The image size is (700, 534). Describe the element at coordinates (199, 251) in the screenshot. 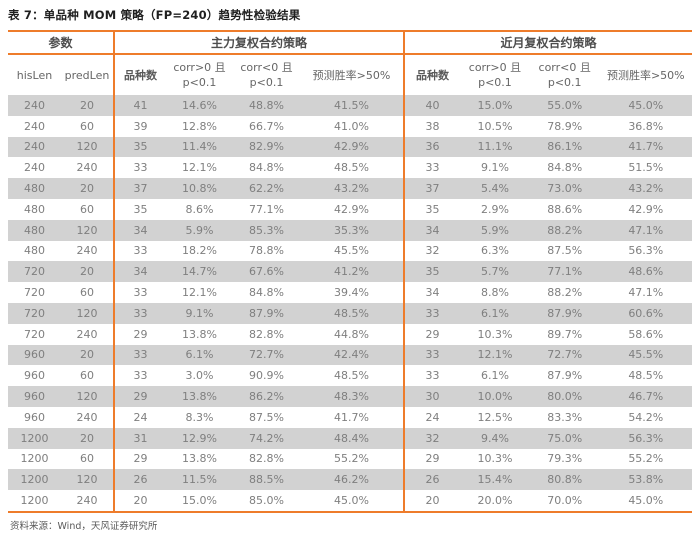

I see `cell: 18.2%` at that location.